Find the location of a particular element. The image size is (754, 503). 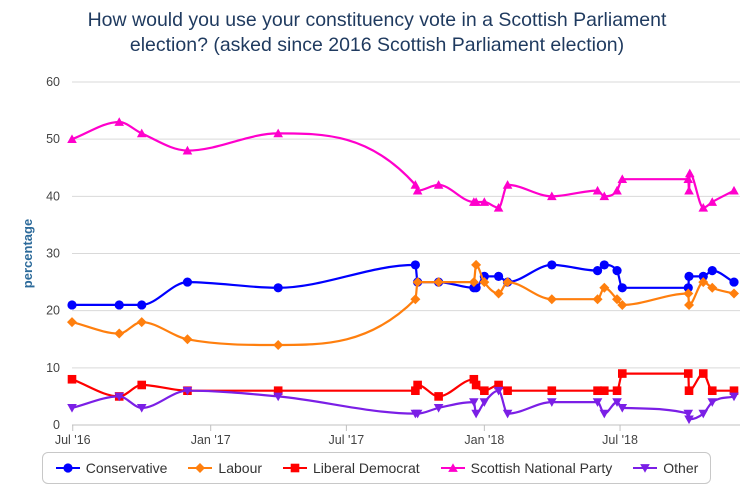

legend-swatch-square-icon is located at coordinates (295, 468).